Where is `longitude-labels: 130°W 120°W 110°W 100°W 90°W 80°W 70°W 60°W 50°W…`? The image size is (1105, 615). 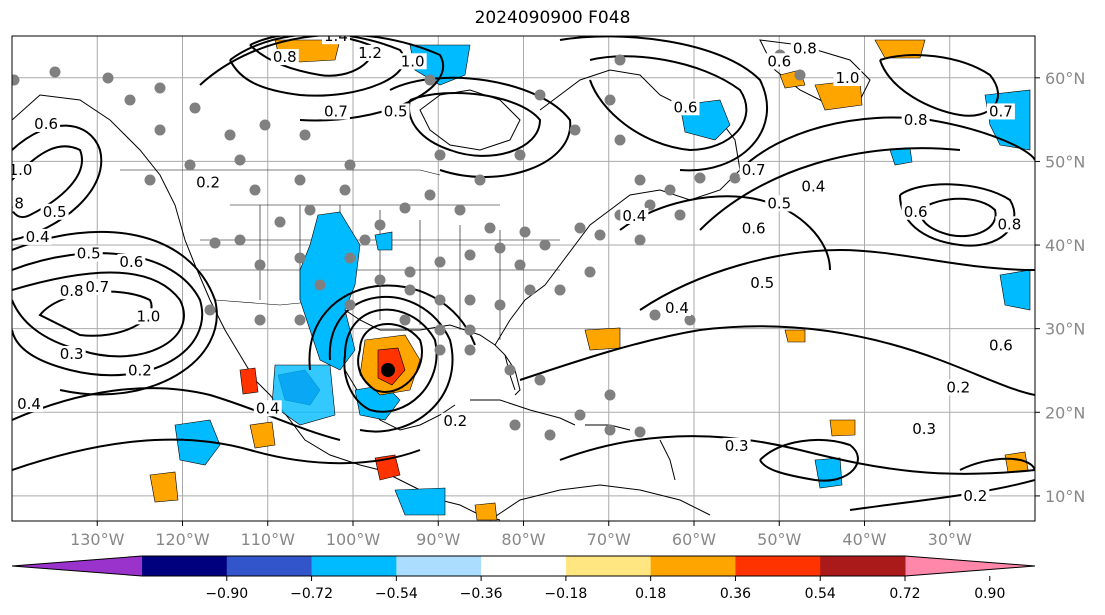 longitude-labels: 130°W 120°W 110°W 100°W 90°W 80°W 70°W 60°W 50°W… is located at coordinates (521, 535).